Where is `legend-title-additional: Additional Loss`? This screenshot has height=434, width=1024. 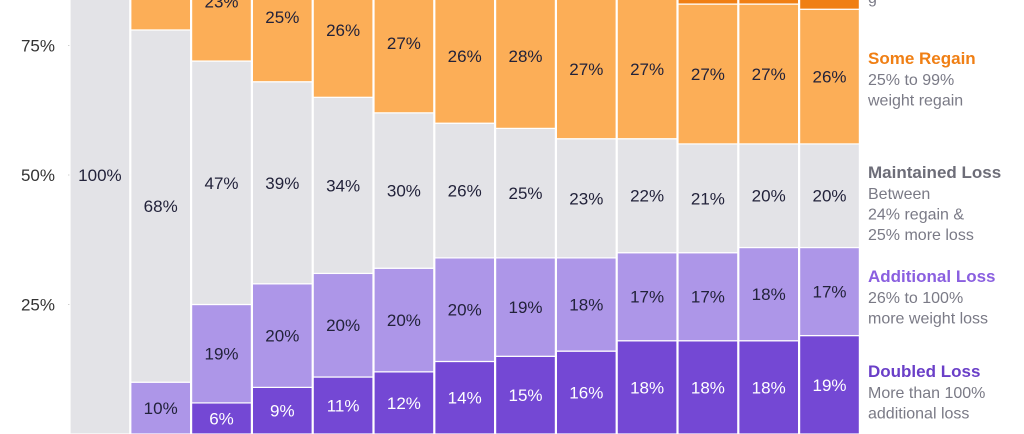 legend-title-additional: Additional Loss is located at coordinates (932, 276).